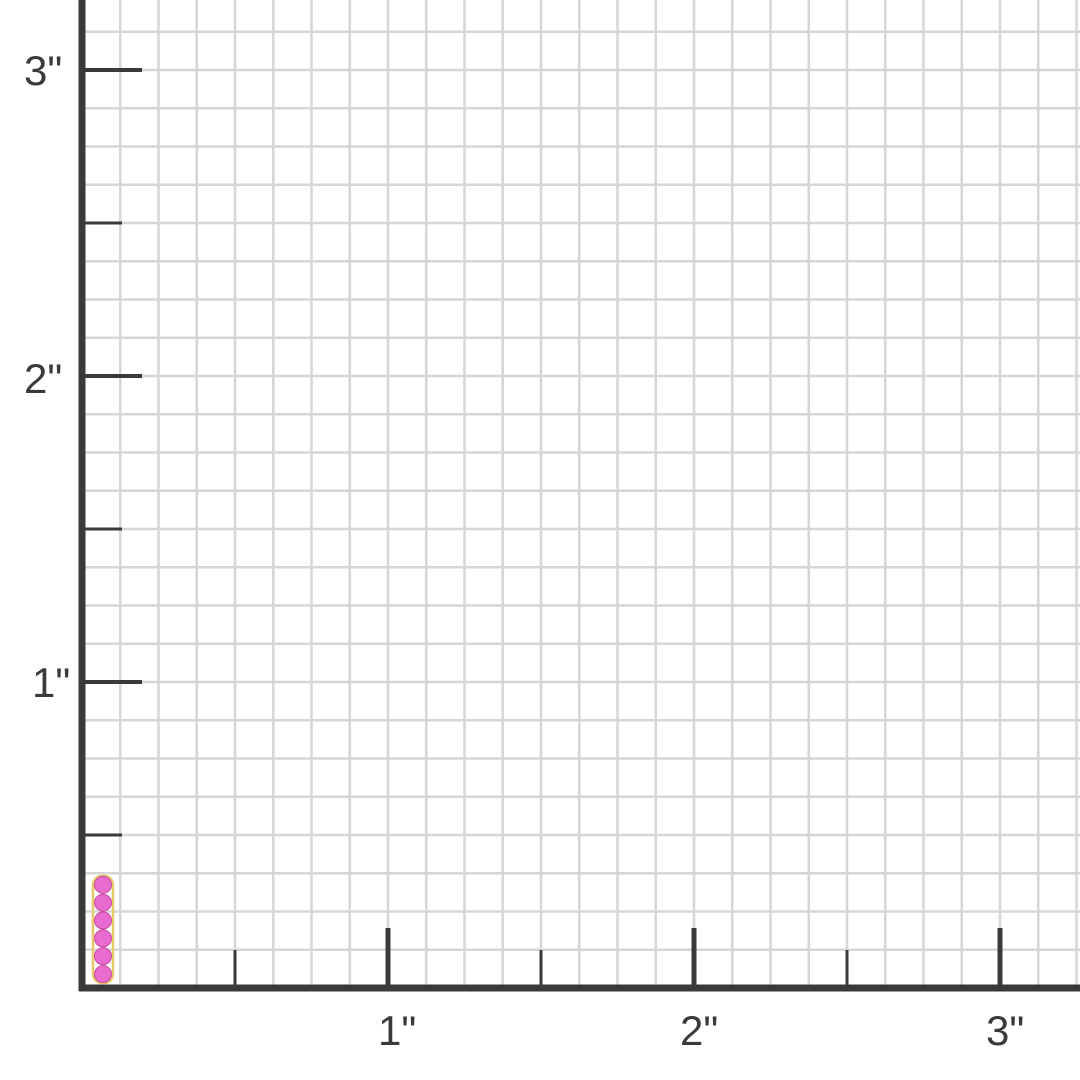  I want to click on x-label-1: 1", so click(397, 1030).